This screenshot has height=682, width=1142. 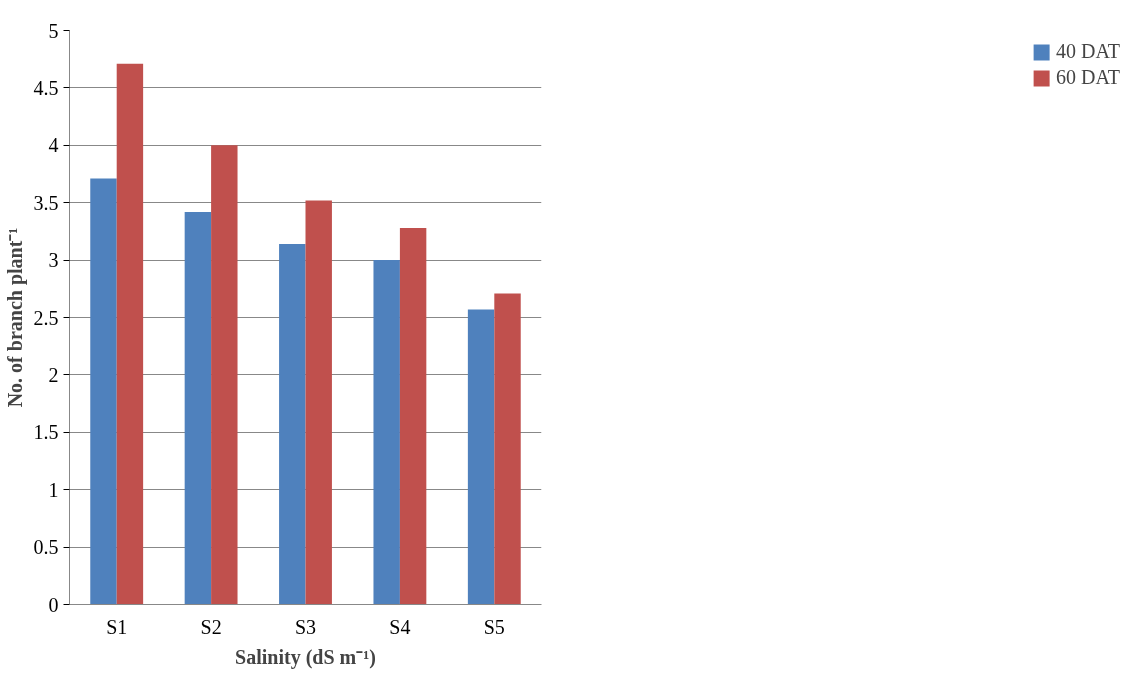 What do you see at coordinates (211, 626) in the screenshot?
I see `x-tick-label: S2` at bounding box center [211, 626].